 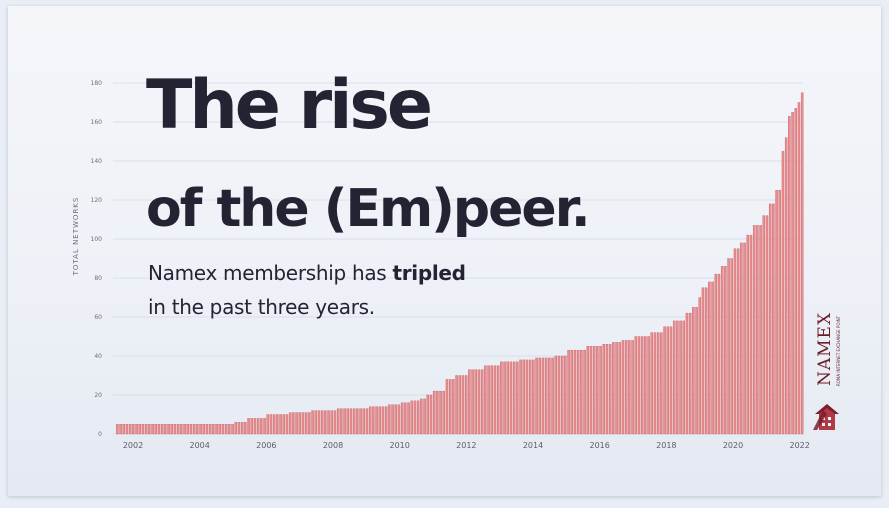 What do you see at coordinates (98, 356) in the screenshot?
I see `y-tick-label: 40` at bounding box center [98, 356].